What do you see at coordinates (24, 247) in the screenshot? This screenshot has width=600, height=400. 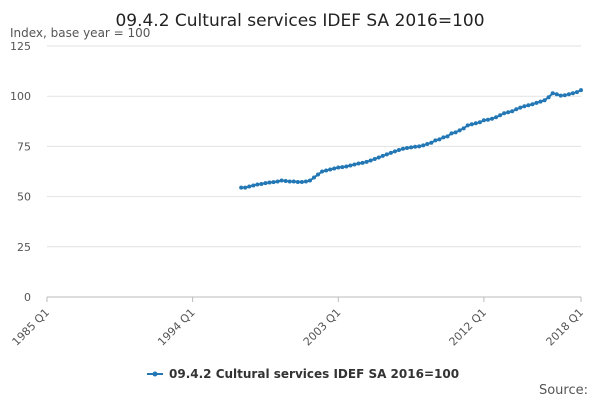 I see `y-tick-label: 25` at bounding box center [24, 247].